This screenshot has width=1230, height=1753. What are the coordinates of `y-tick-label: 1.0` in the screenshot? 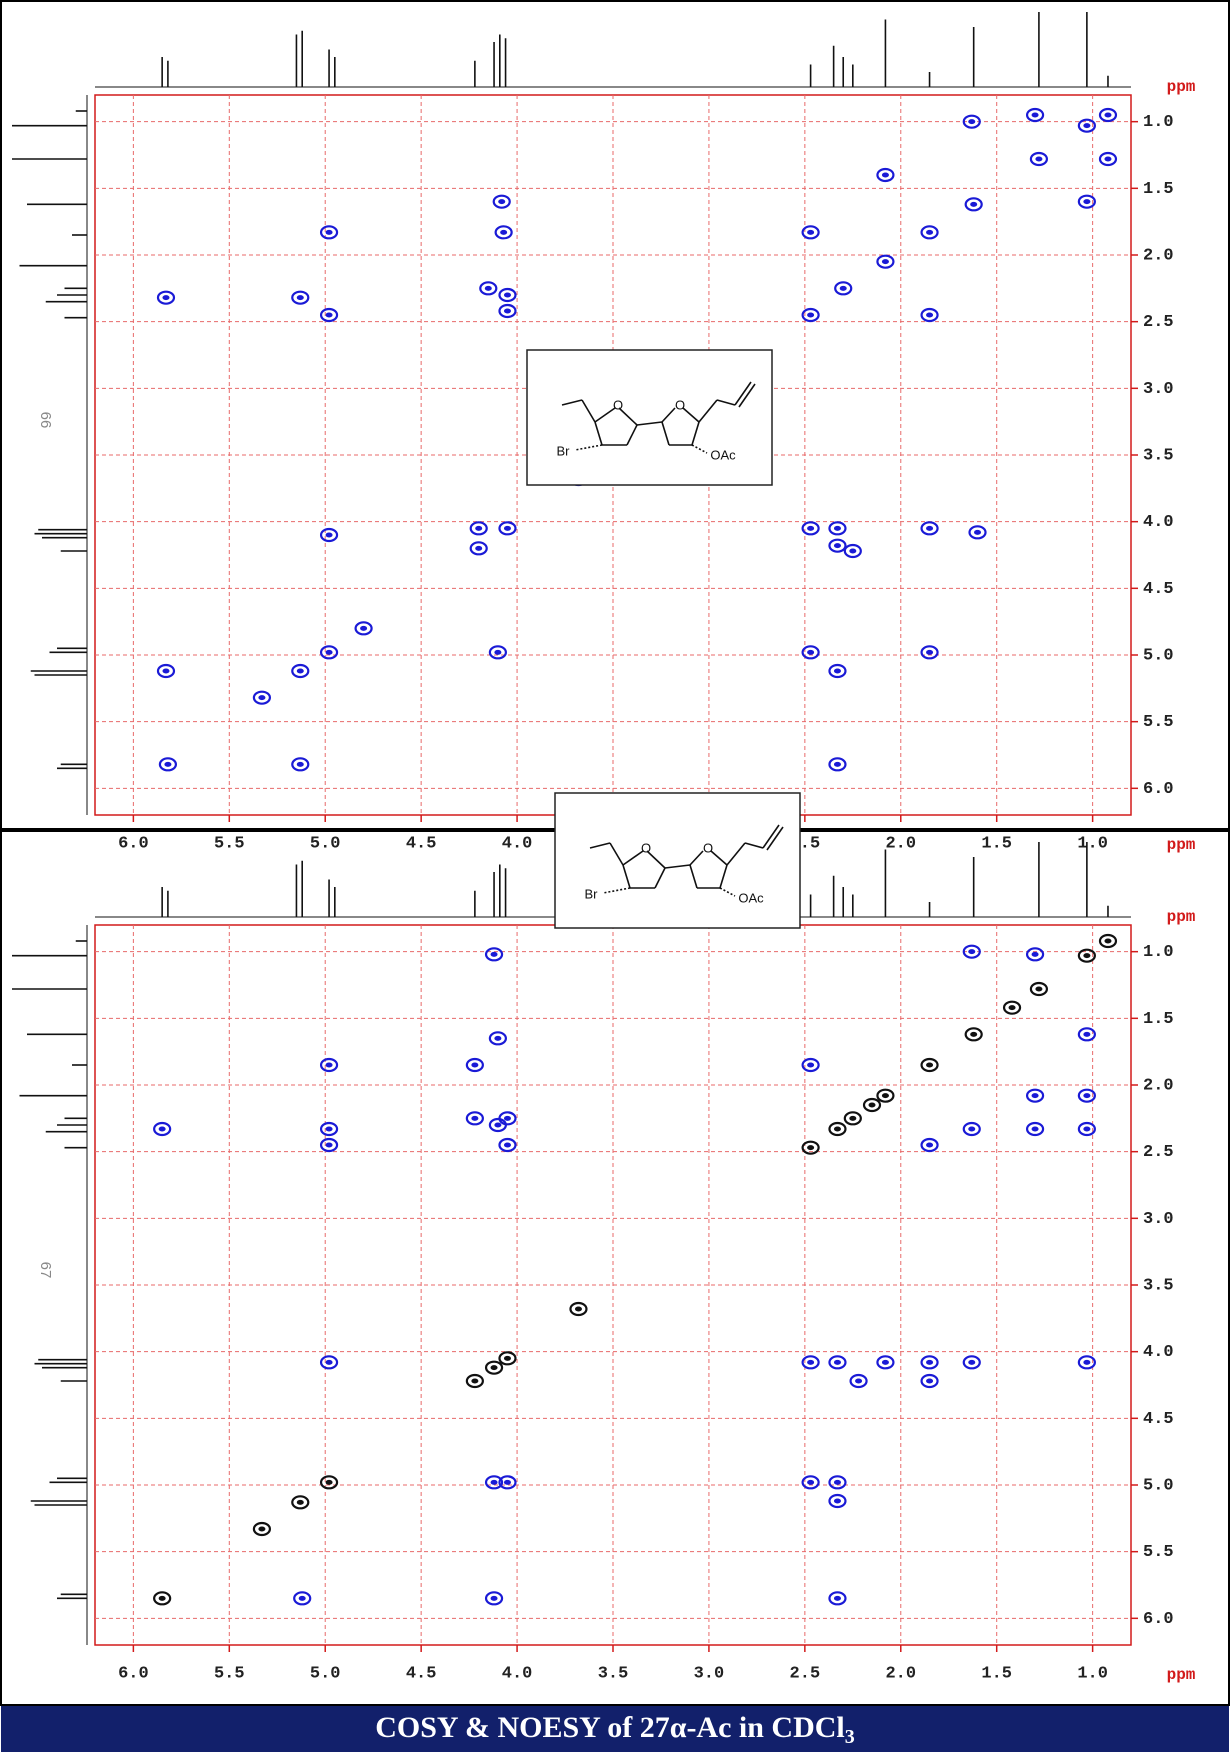 It's located at (1158, 122).